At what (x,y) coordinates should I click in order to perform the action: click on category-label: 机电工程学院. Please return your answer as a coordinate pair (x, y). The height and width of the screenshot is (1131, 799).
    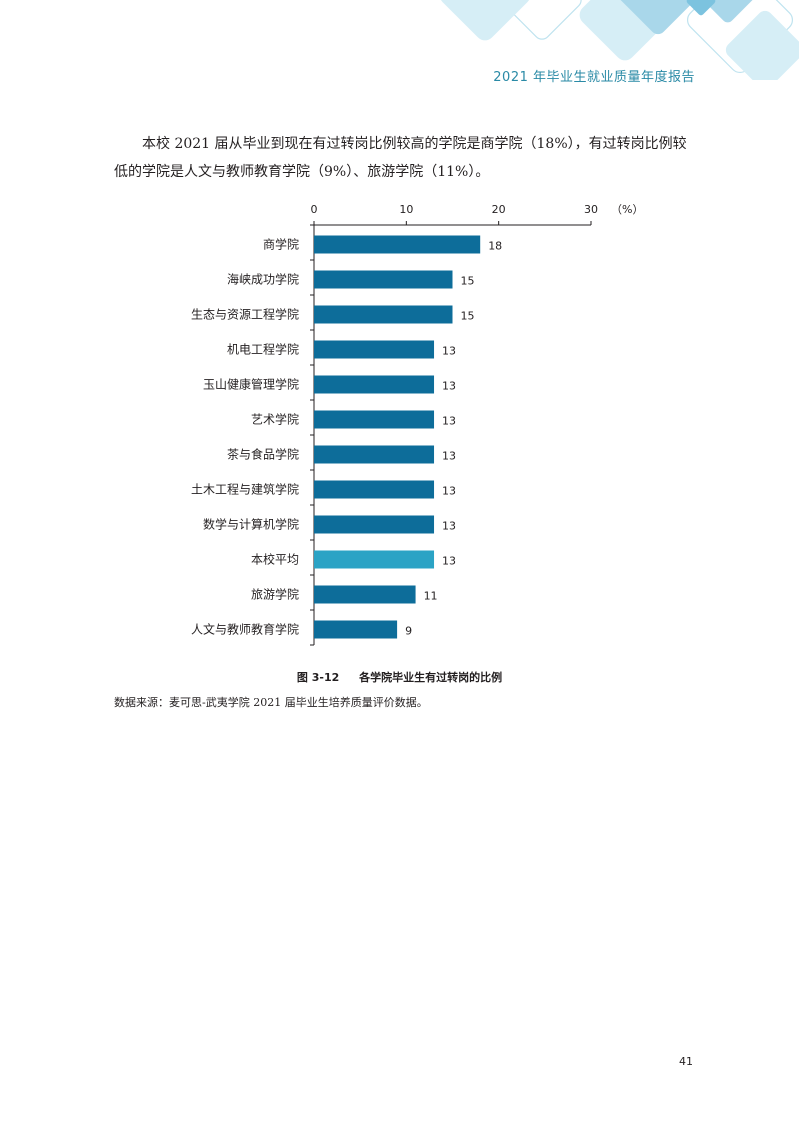
    Looking at the image, I should click on (263, 349).